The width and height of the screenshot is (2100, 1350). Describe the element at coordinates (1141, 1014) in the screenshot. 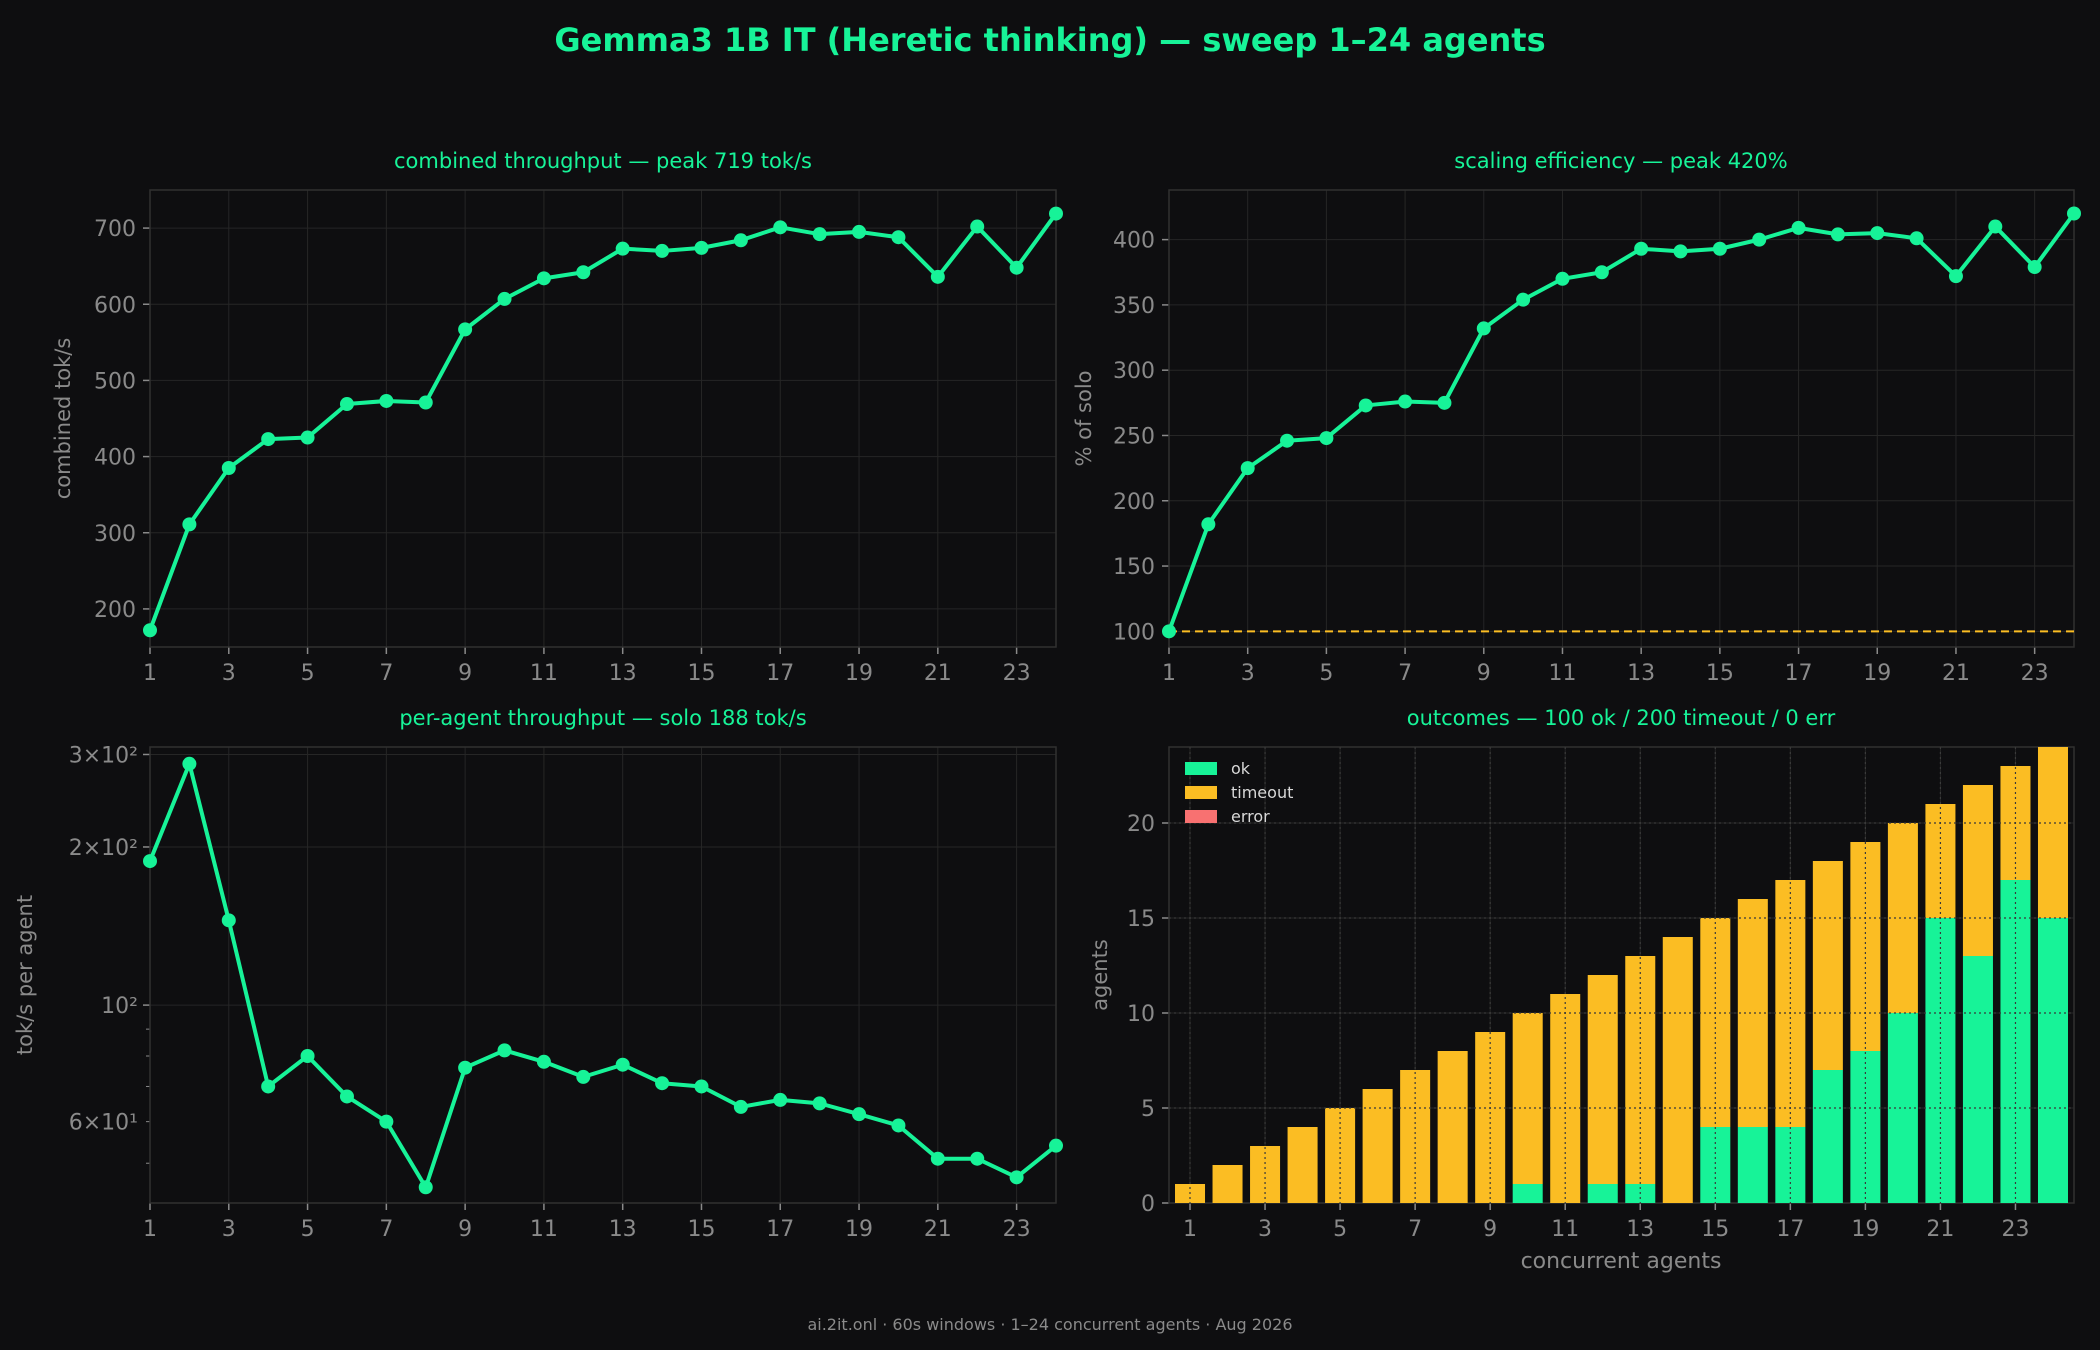

I see `y-tick-label: 10` at that location.